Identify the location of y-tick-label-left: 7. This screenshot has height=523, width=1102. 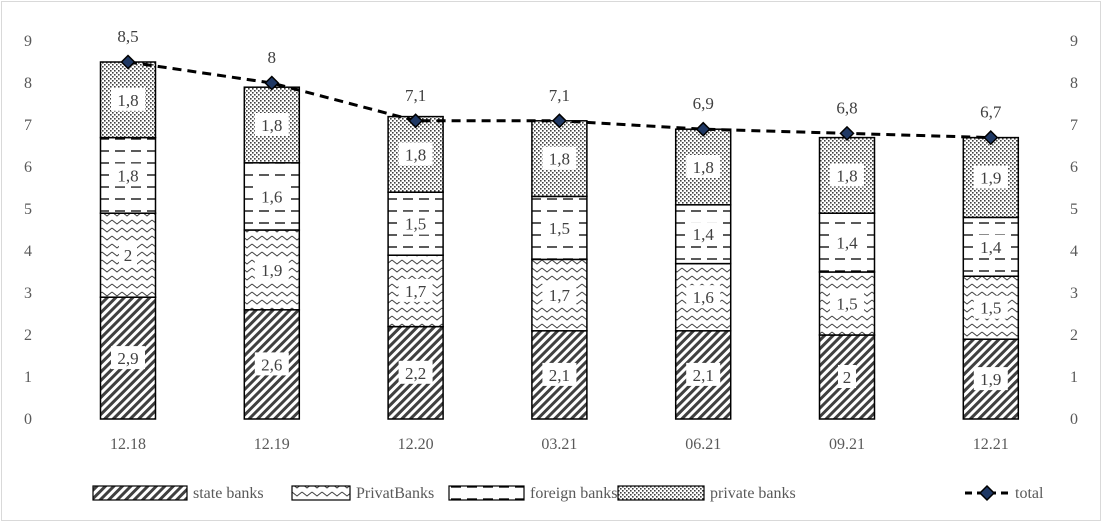
(28, 125).